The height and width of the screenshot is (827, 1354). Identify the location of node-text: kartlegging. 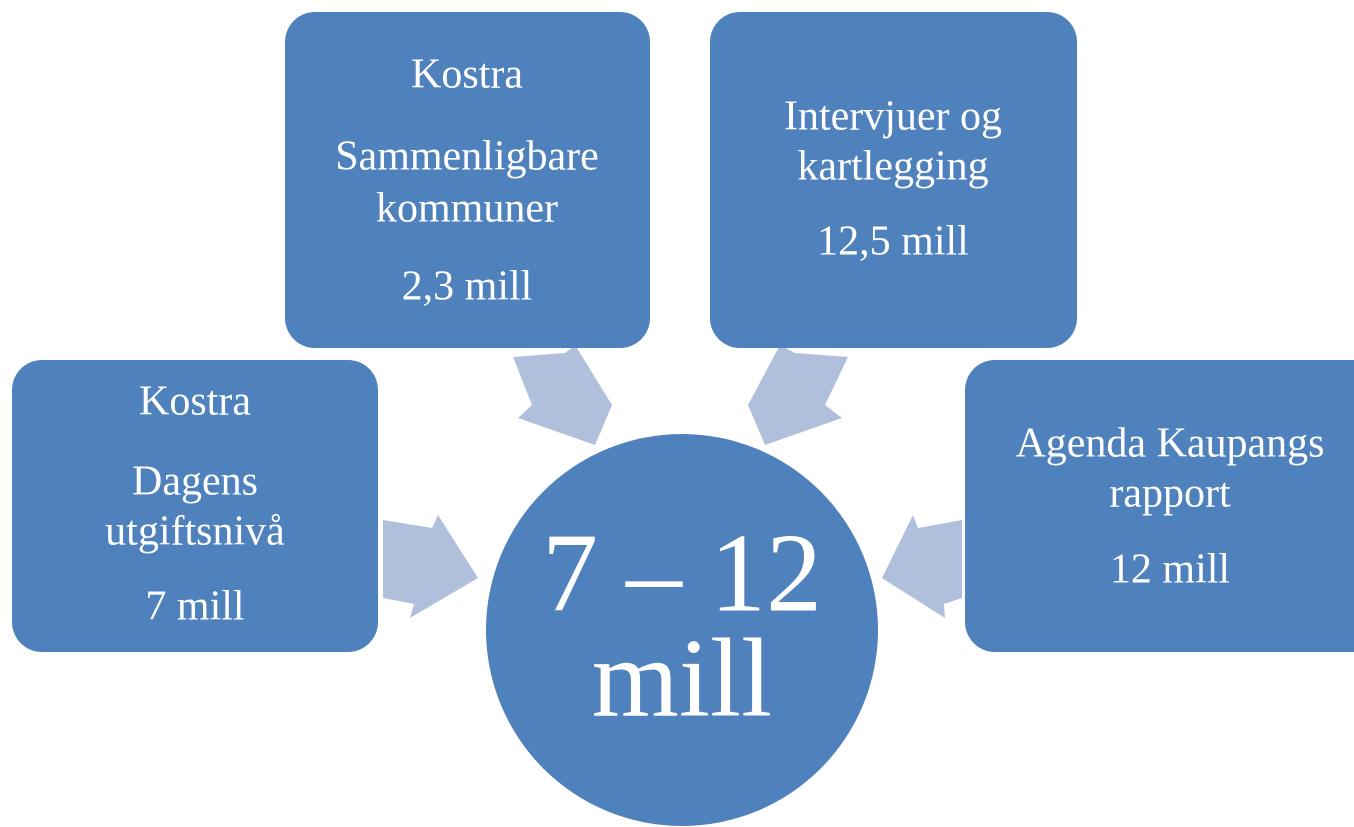
(892, 167).